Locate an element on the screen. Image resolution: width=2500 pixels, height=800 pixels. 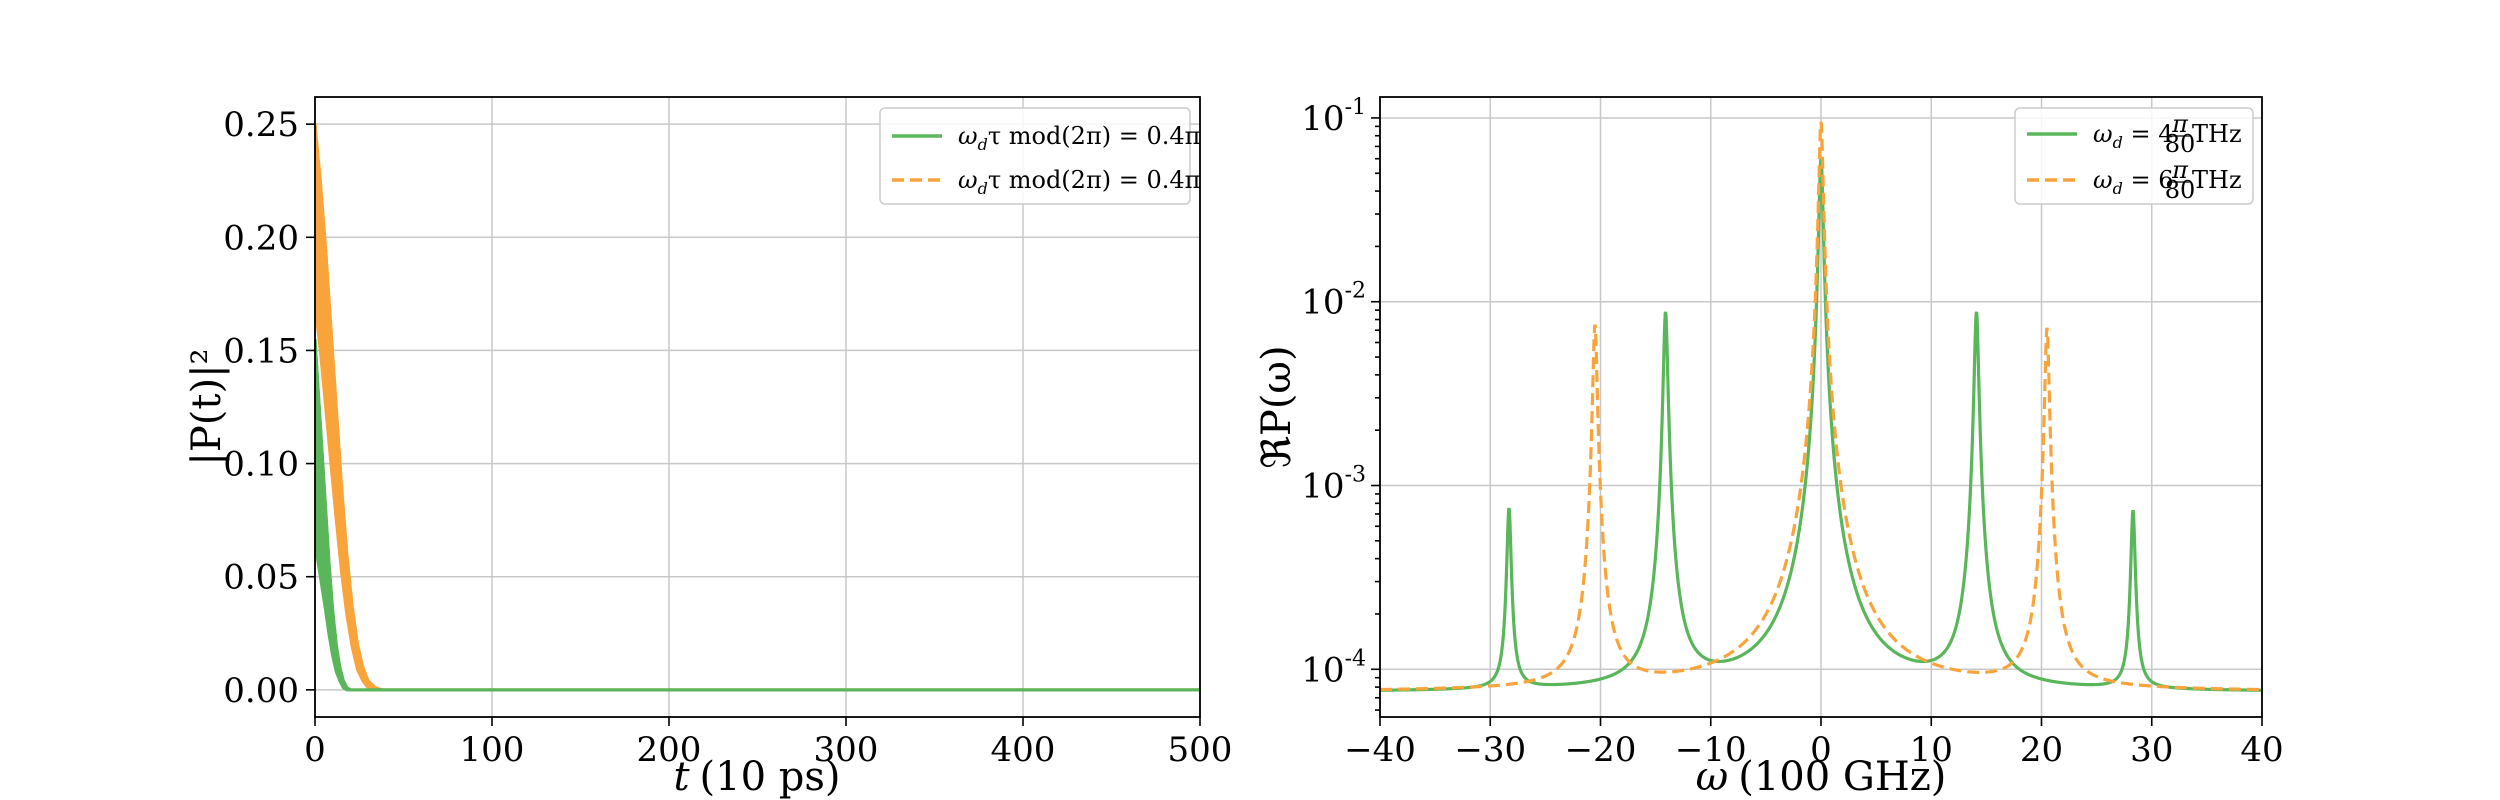
right-x-tick-label: −20 is located at coordinates (1601, 750).